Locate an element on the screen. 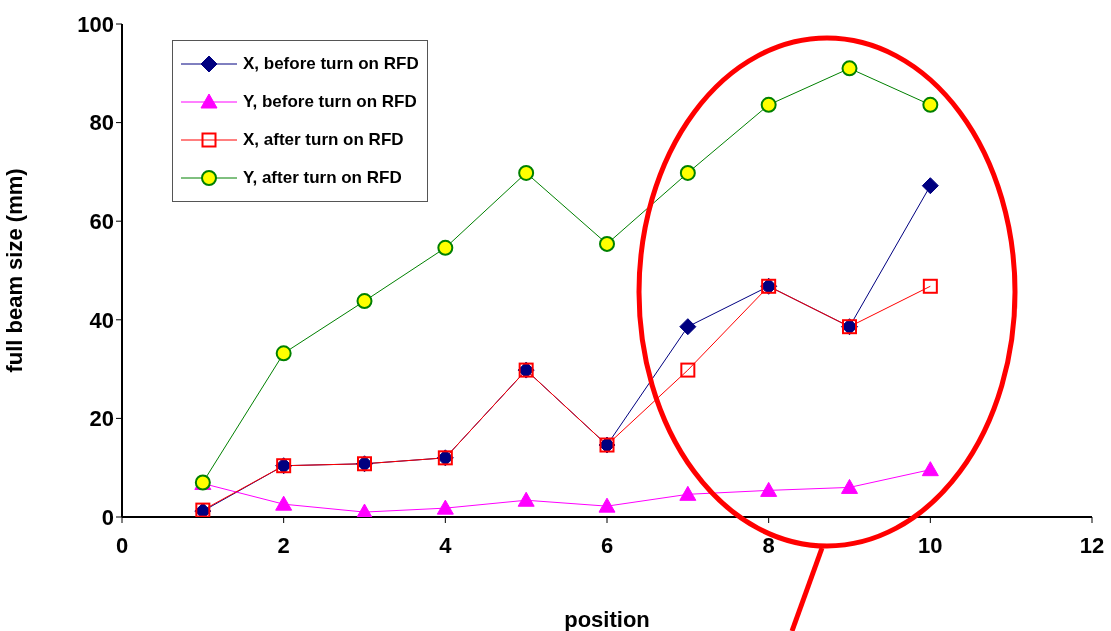 The width and height of the screenshot is (1111, 631). x-tick-label: 2 is located at coordinates (283, 545).